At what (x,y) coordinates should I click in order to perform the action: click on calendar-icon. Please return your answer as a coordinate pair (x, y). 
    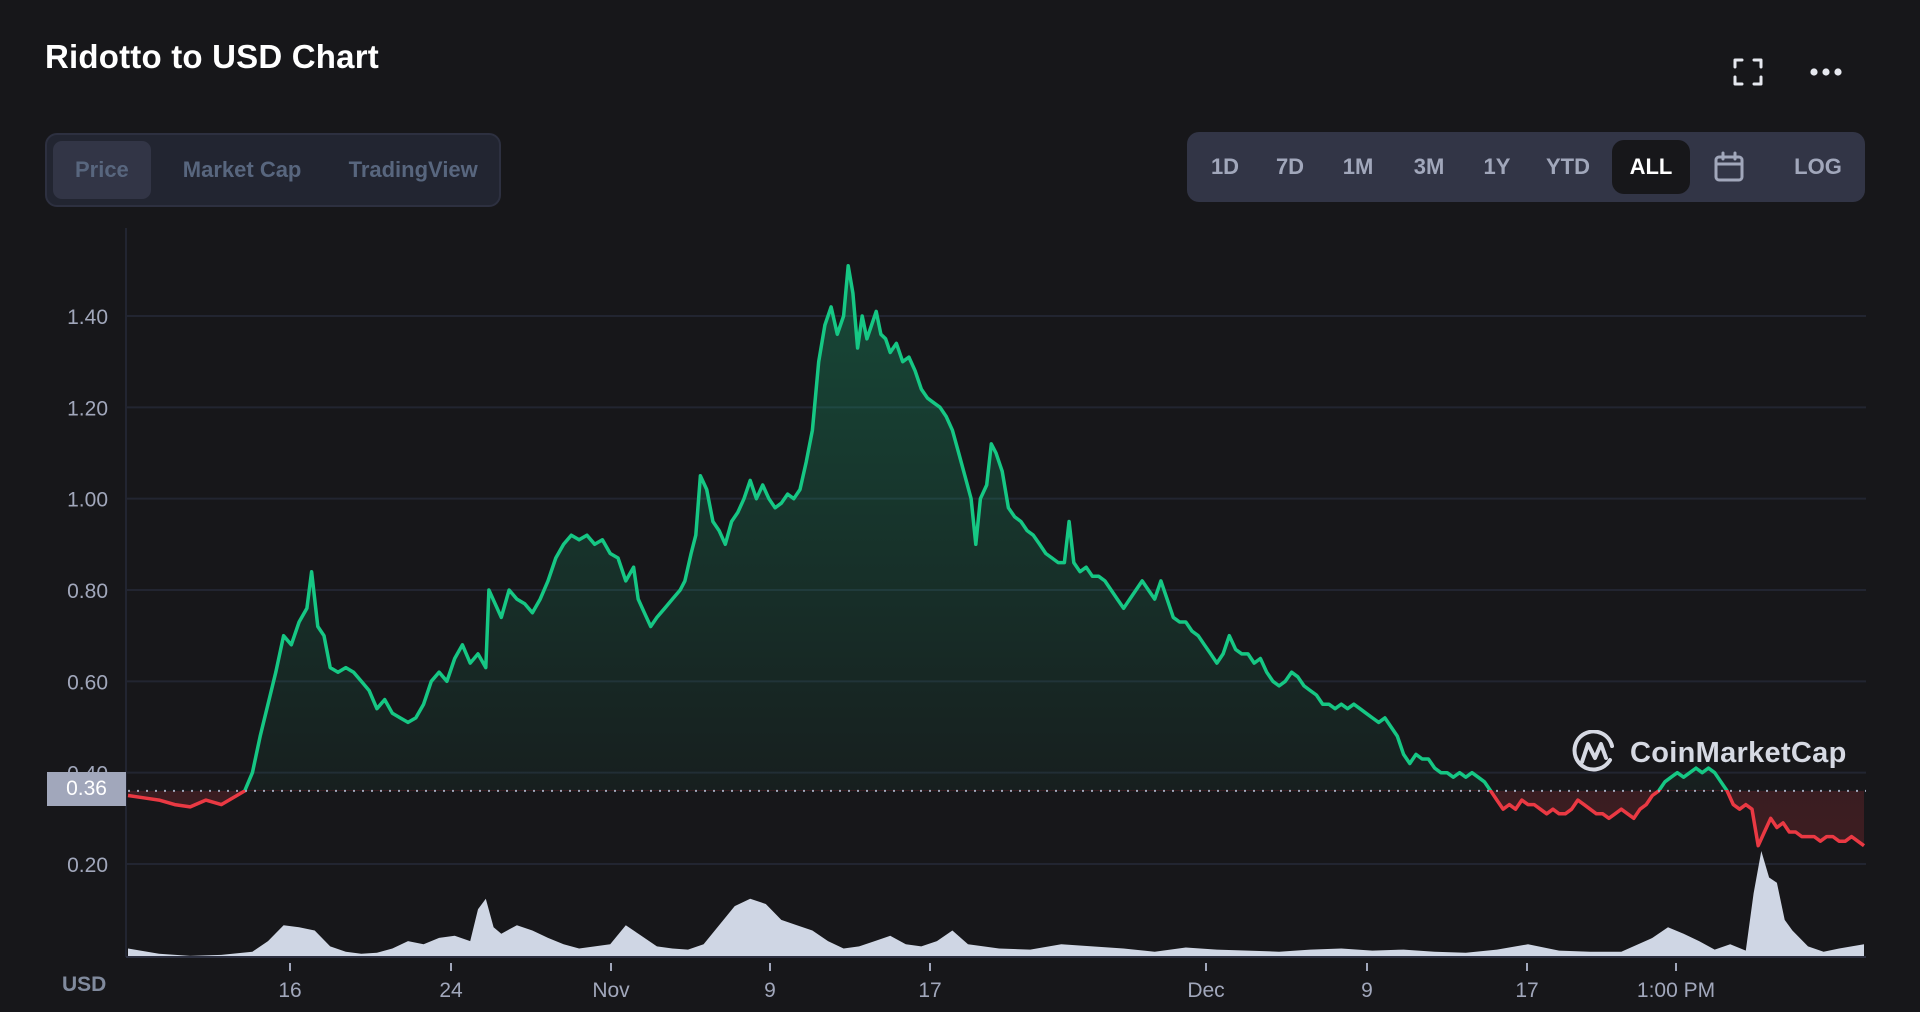
    Looking at the image, I should click on (1729, 166).